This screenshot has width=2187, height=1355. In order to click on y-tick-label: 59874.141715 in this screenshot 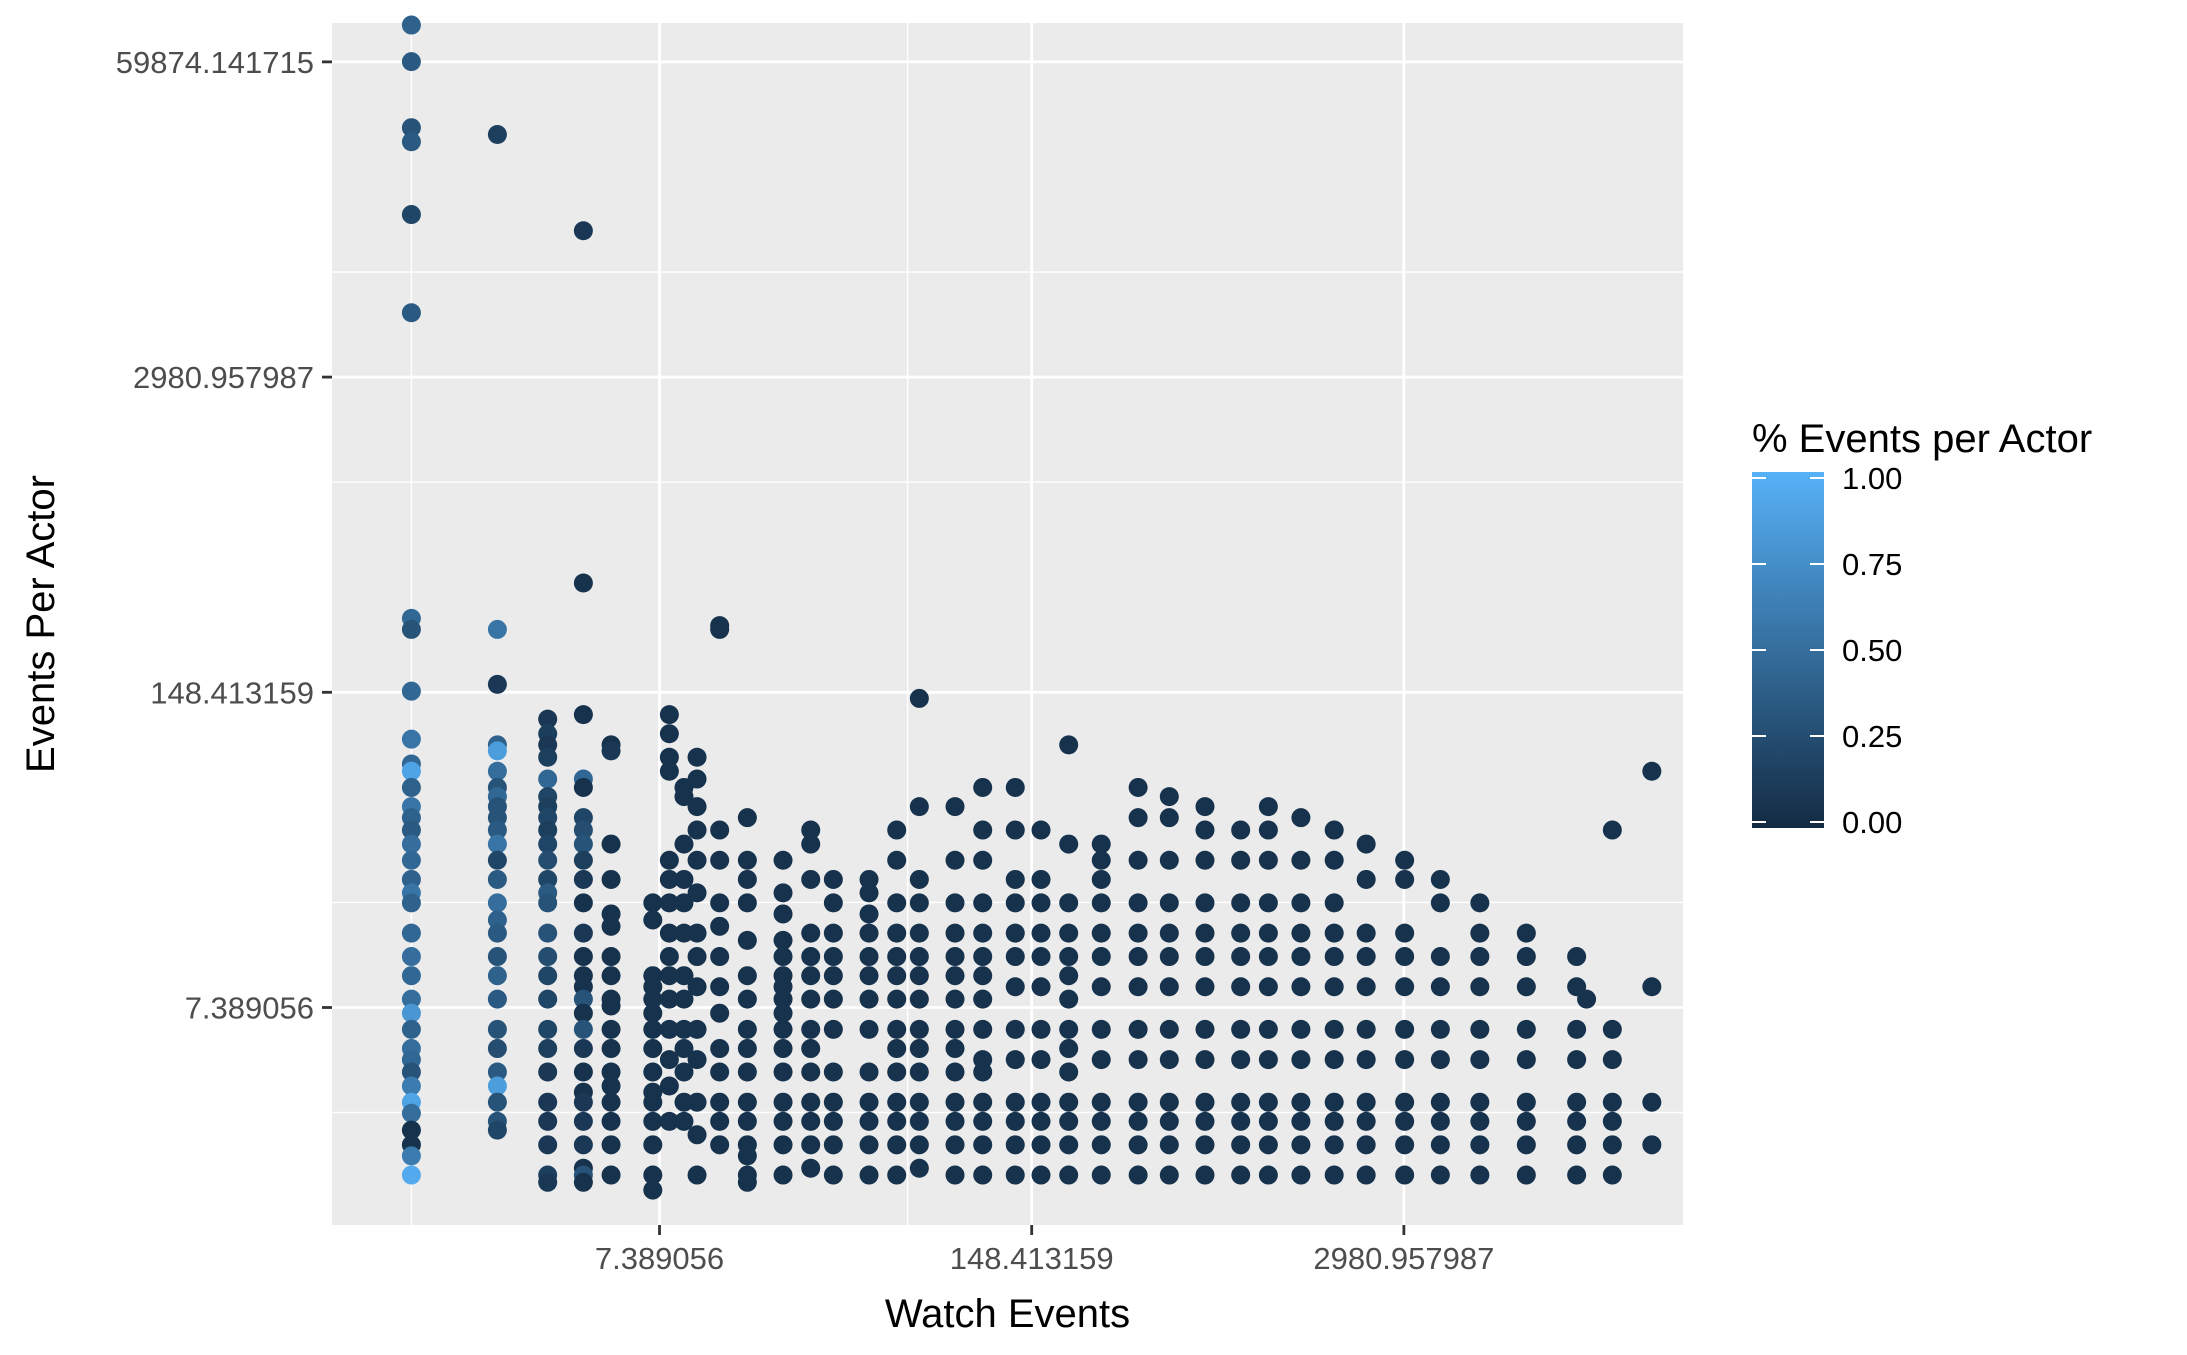, I will do `click(215, 62)`.